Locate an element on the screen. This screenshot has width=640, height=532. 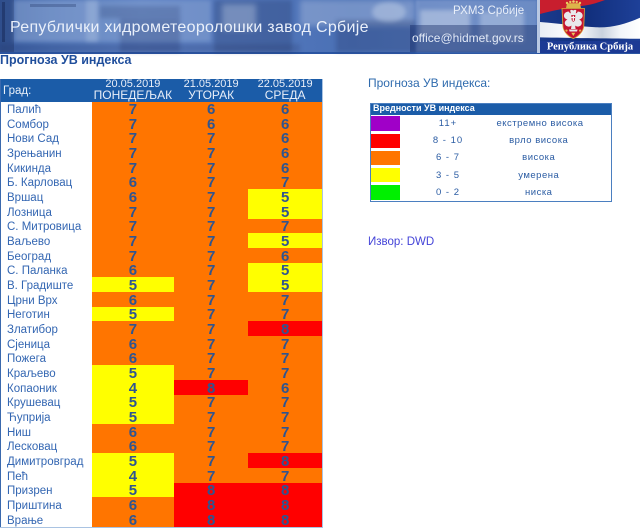
svg-text: Република Србија is located at coordinates (590, 47).